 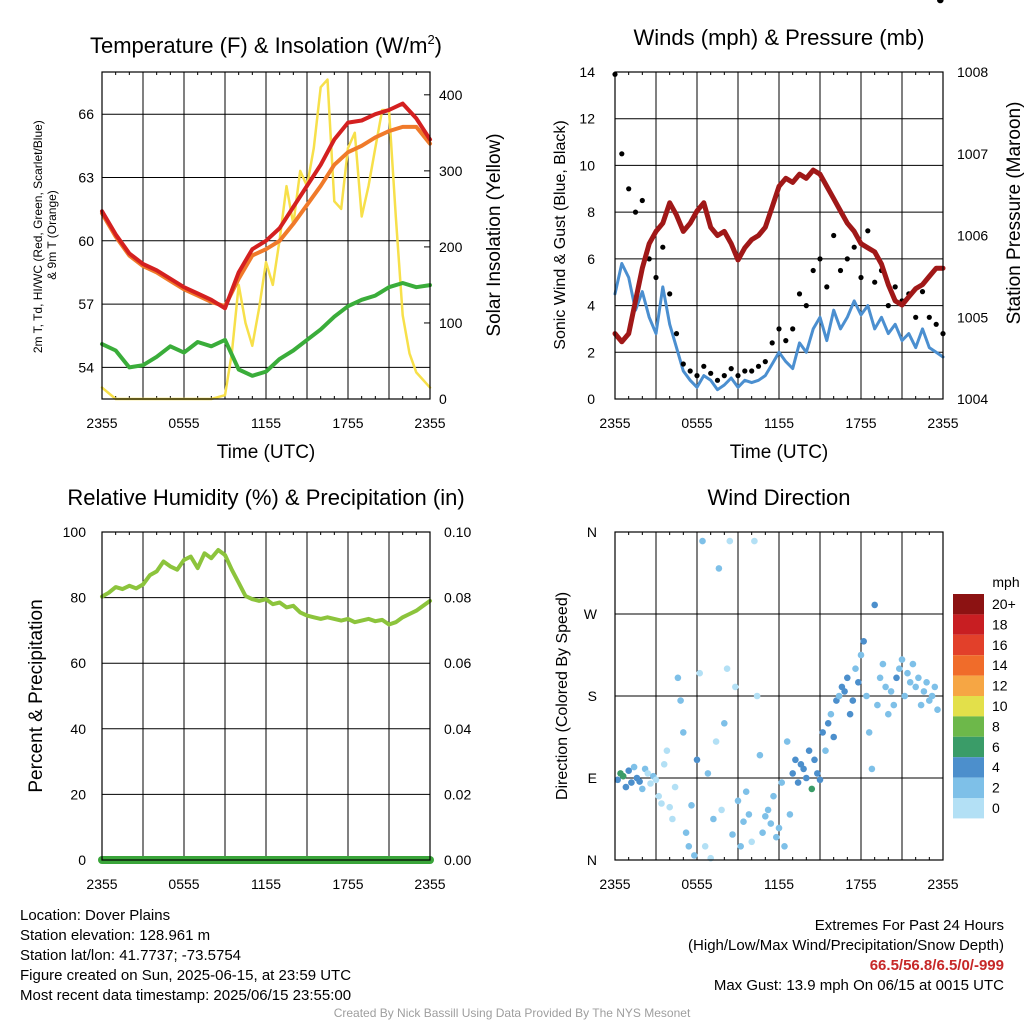 What do you see at coordinates (587, 119) in the screenshot?
I see `y-left-tick-label: 12` at bounding box center [587, 119].